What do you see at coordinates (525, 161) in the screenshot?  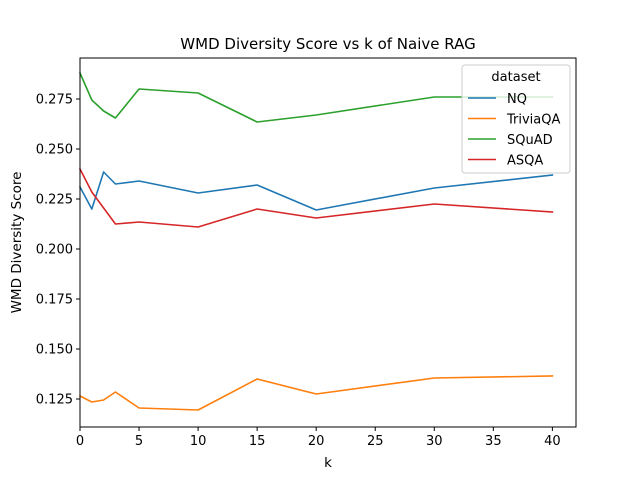 I see `legend-label-asqa: ASQA` at bounding box center [525, 161].